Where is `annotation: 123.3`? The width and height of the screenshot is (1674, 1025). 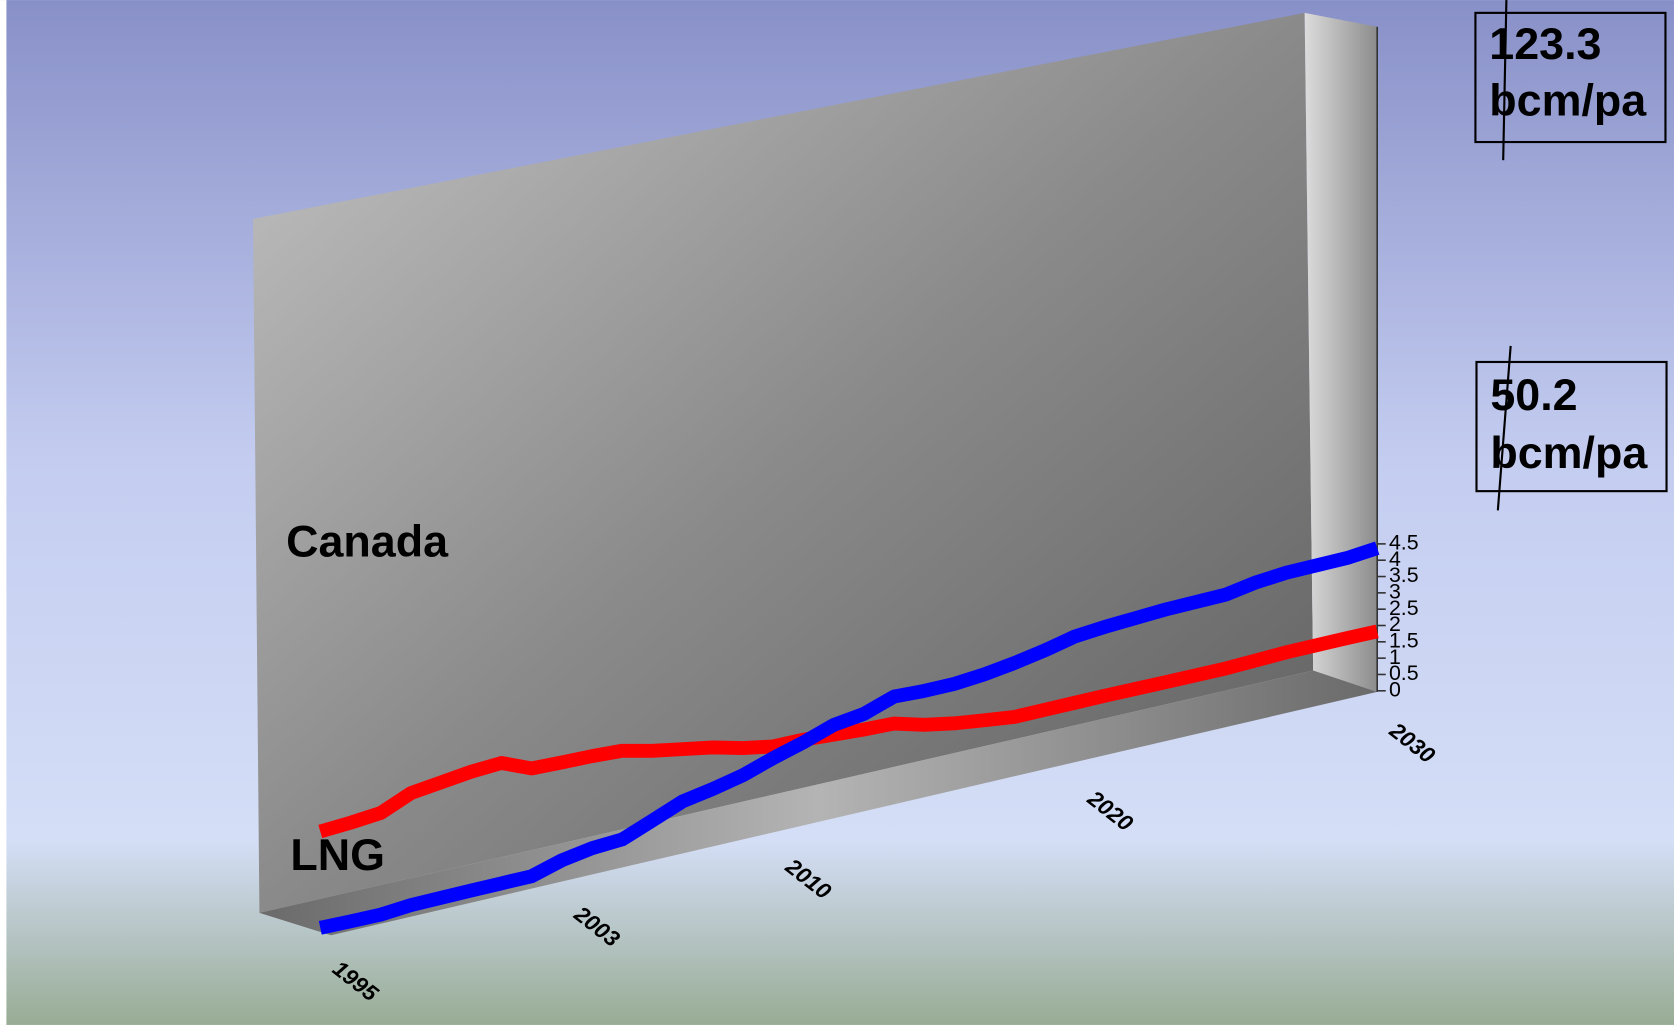
annotation: 123.3 is located at coordinates (1545, 43).